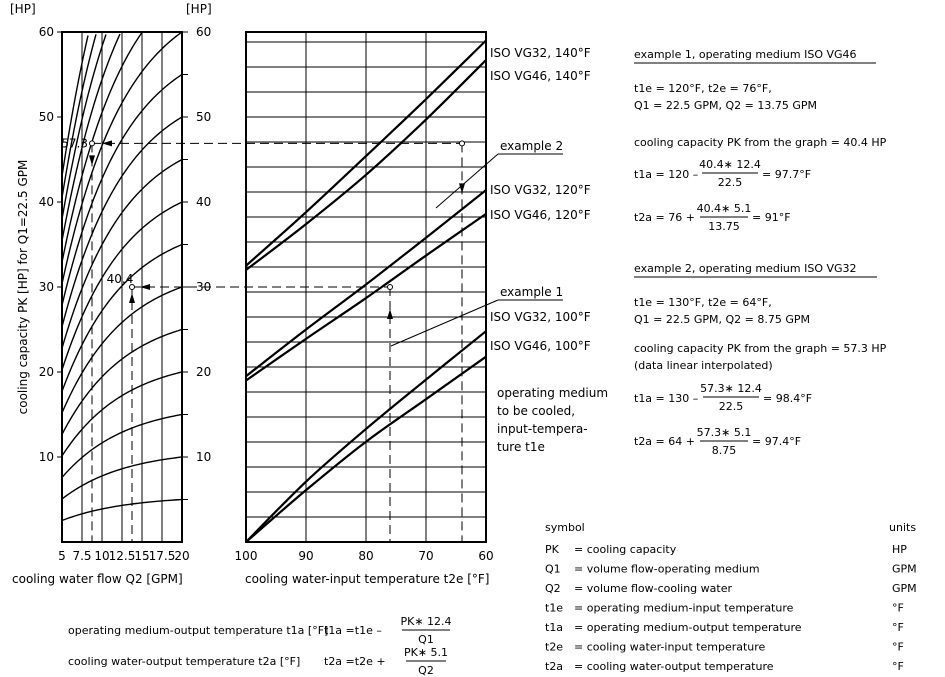 The height and width of the screenshot is (677, 945). What do you see at coordinates (725, 105) in the screenshot?
I see `example-1-line-2: Q1 = 22.5 GPM, Q2 = 13.75 GPM` at bounding box center [725, 105].